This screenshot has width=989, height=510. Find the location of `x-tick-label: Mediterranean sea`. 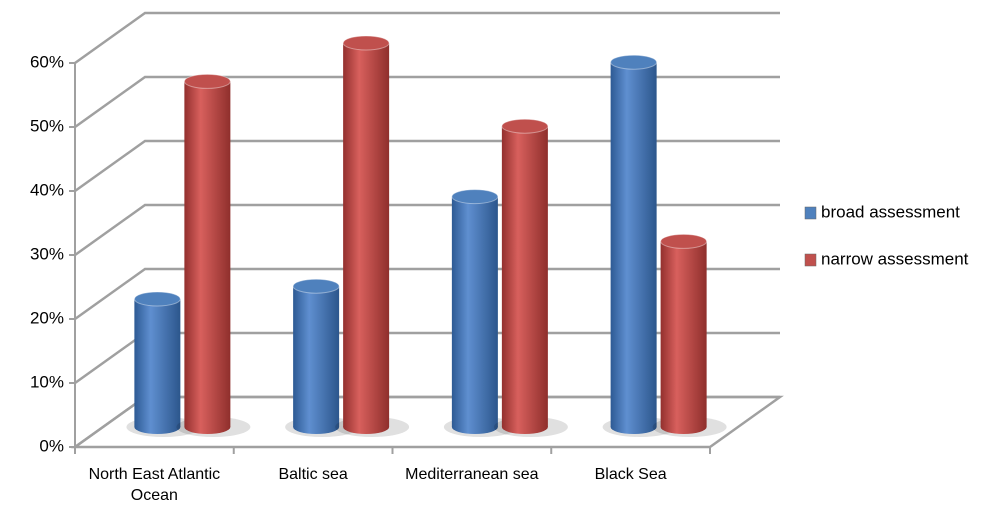

x-tick-label: Mediterranean sea is located at coordinates (472, 474).